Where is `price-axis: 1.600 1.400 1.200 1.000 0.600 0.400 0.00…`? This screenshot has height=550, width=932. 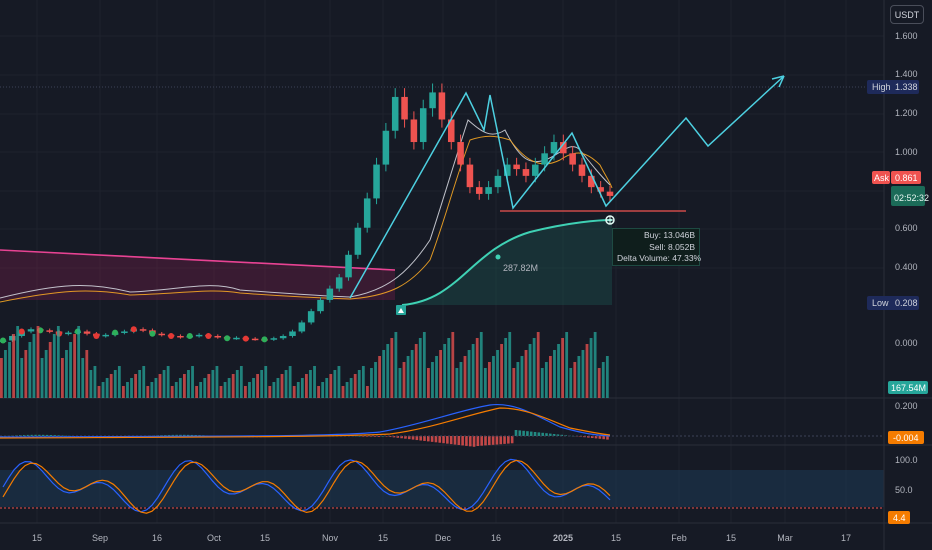 price-axis: 1.600 1.400 1.200 1.000 0.600 0.400 0.00… is located at coordinates (906, 263).